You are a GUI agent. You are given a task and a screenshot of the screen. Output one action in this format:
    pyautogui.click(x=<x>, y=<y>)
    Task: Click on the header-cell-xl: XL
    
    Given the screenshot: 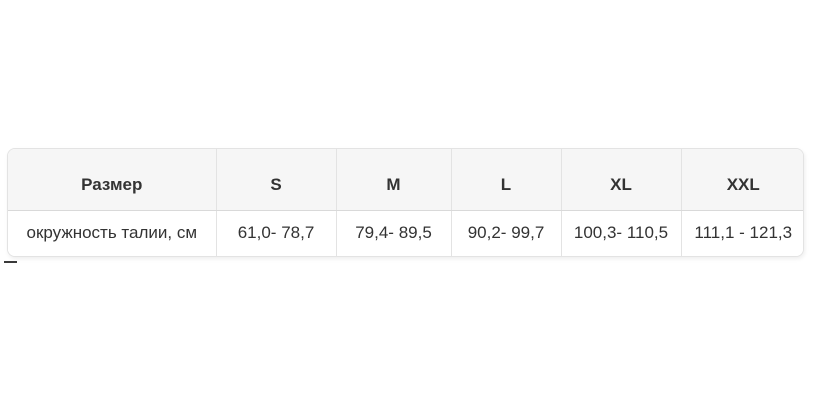 What is the action you would take?
    pyautogui.click(x=620, y=180)
    